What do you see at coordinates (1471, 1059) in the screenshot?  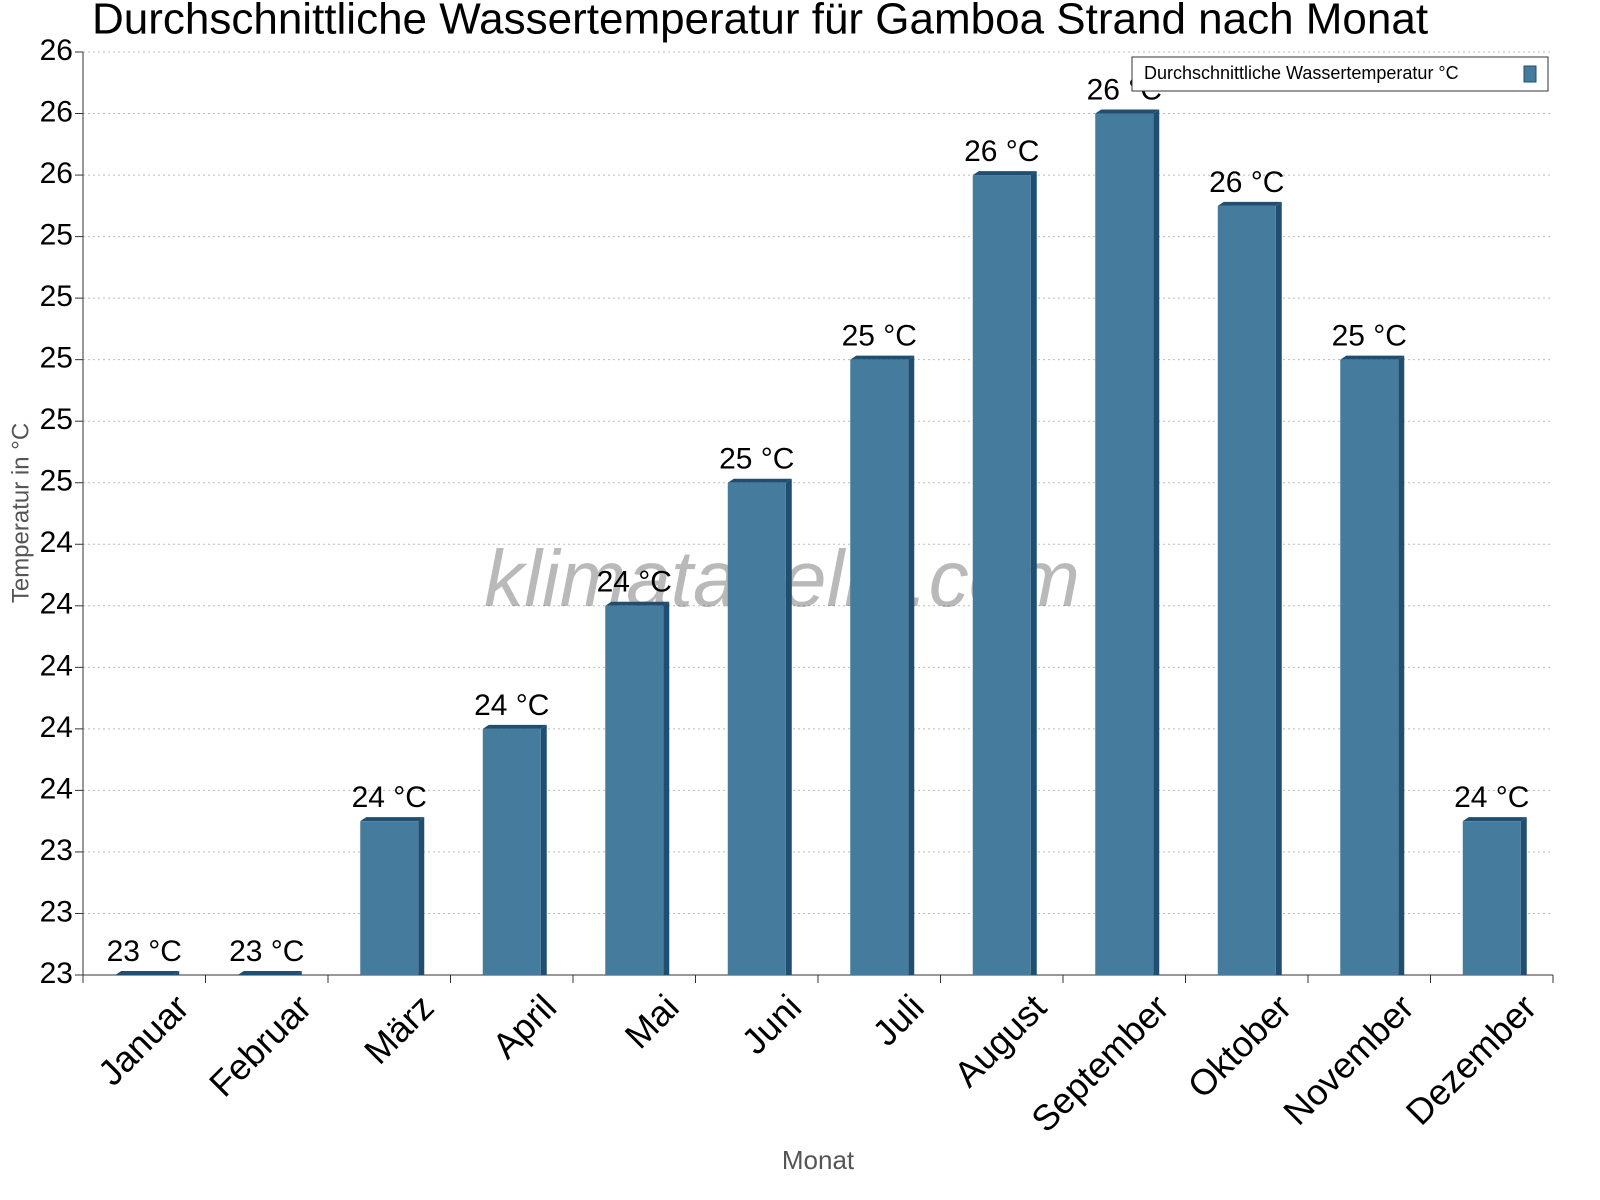 I see `x-tick-label: Dezember` at bounding box center [1471, 1059].